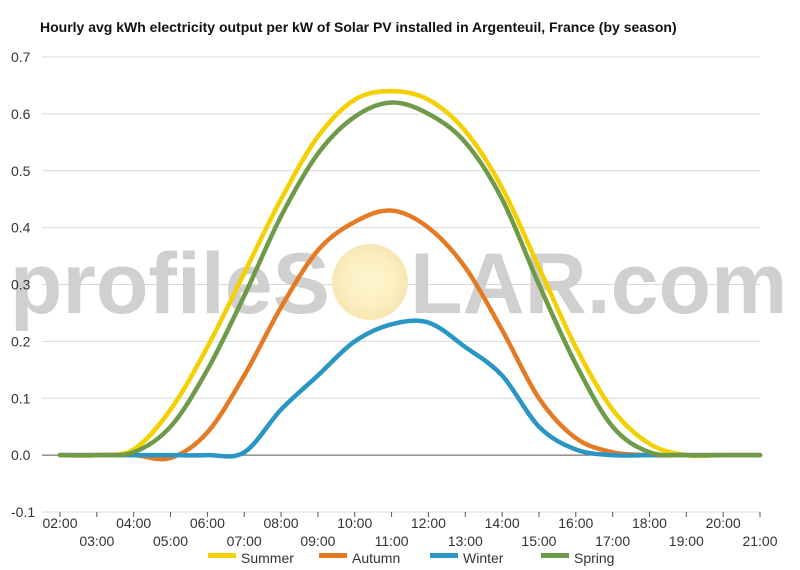 This screenshot has height=570, width=800. Describe the element at coordinates (370, 282) in the screenshot. I see `watermark-sun-icon` at that location.